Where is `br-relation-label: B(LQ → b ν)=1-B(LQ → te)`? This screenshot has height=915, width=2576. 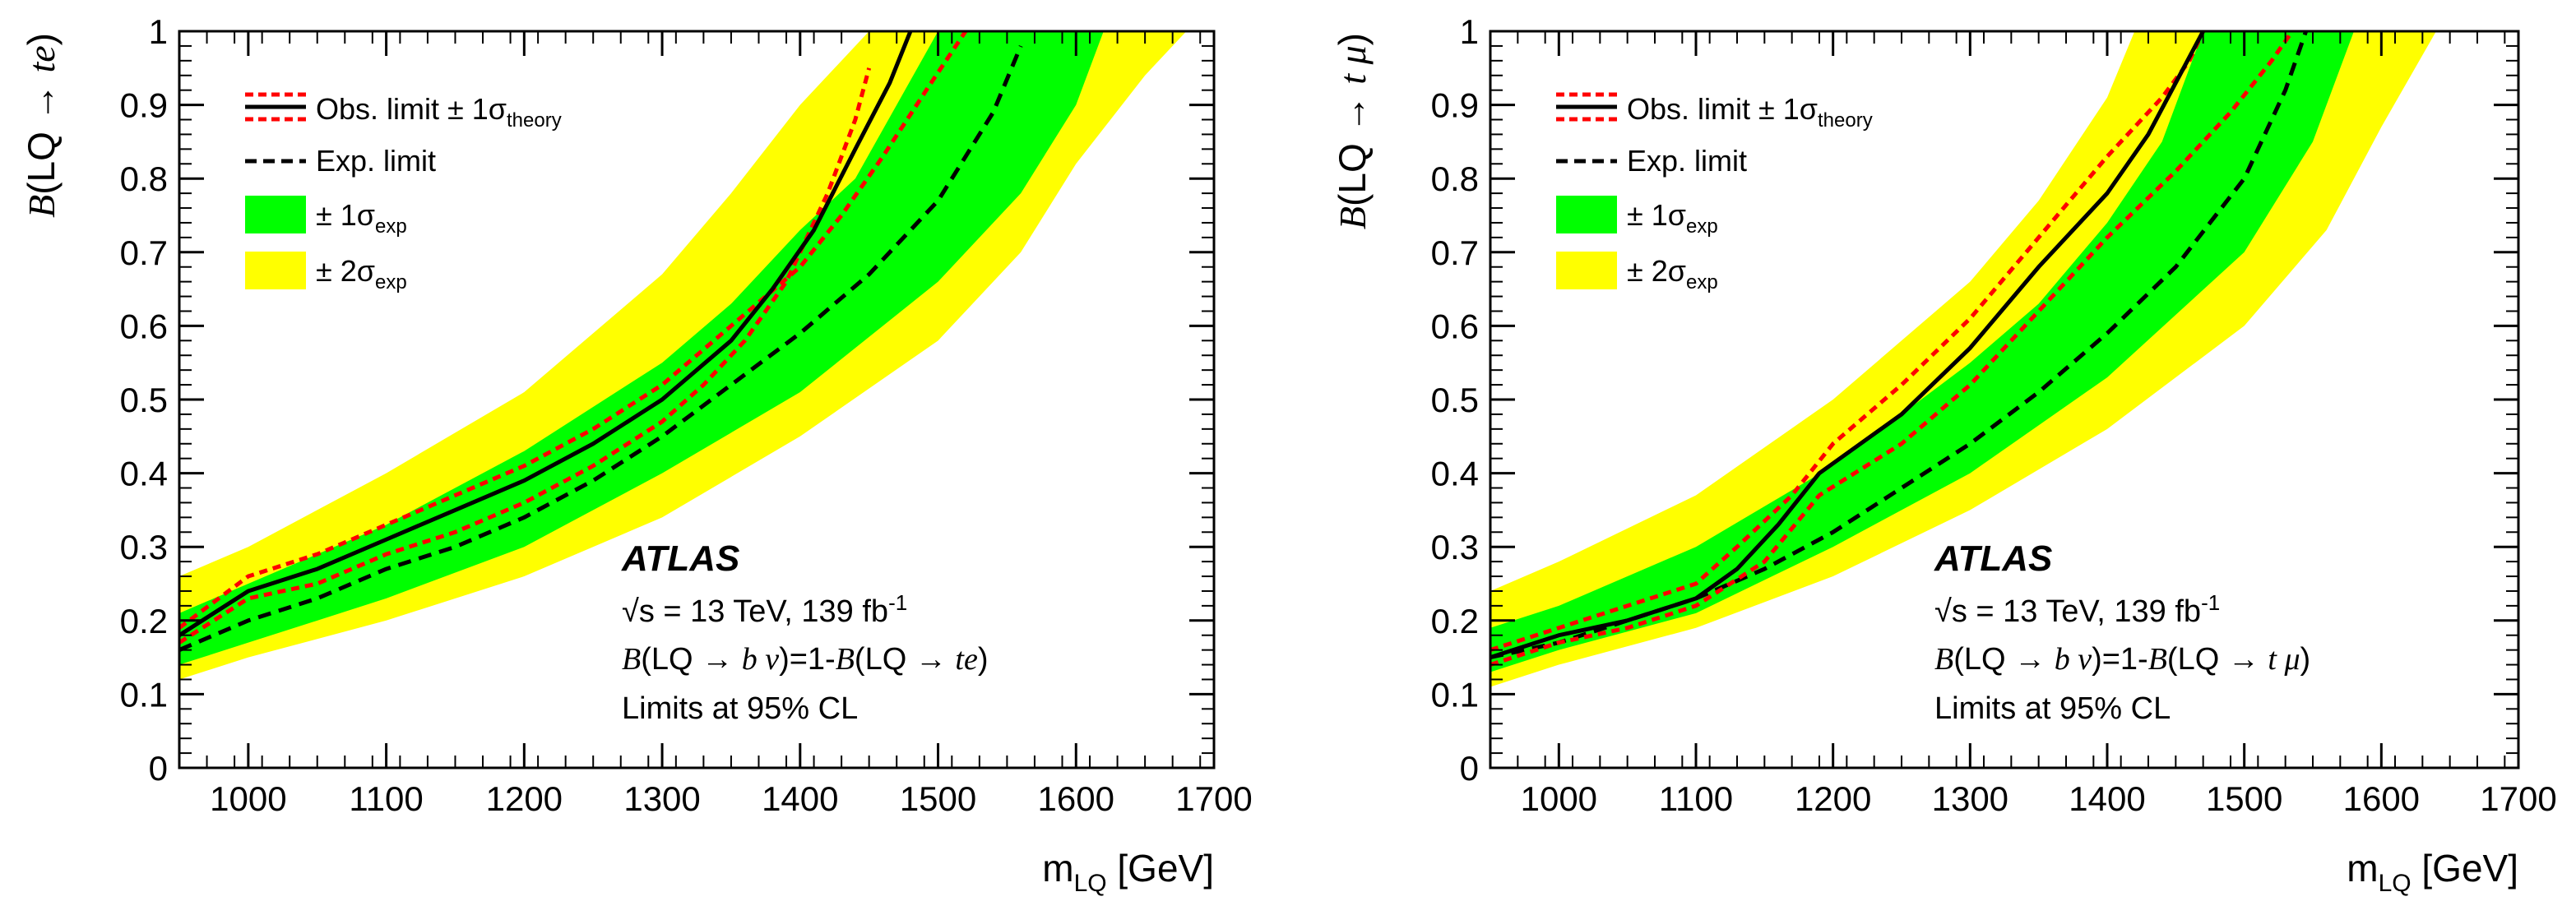 br-relation-label: B(LQ → b ν)=1-B(LQ → te) is located at coordinates (805, 659).